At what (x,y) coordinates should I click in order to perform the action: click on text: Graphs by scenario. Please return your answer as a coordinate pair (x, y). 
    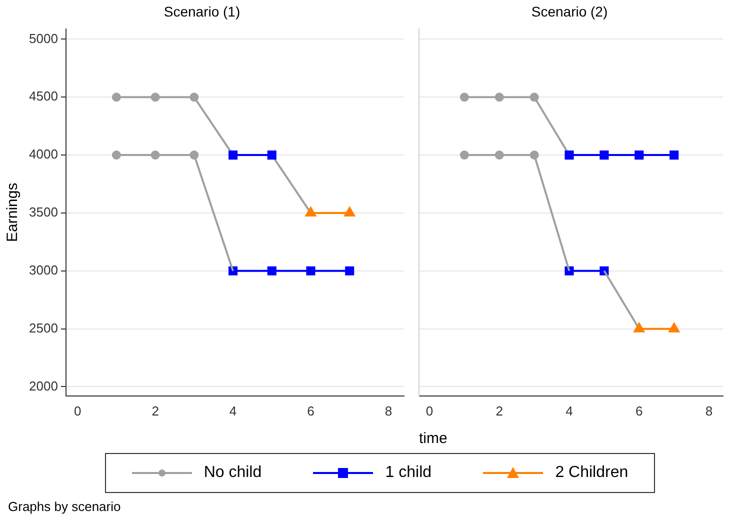
    Looking at the image, I should click on (64, 506).